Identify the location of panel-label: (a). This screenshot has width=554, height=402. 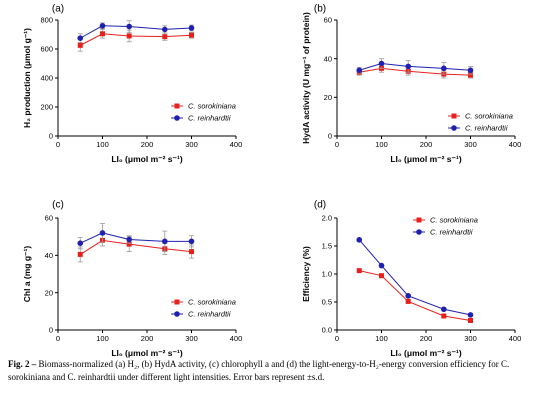
(58, 9).